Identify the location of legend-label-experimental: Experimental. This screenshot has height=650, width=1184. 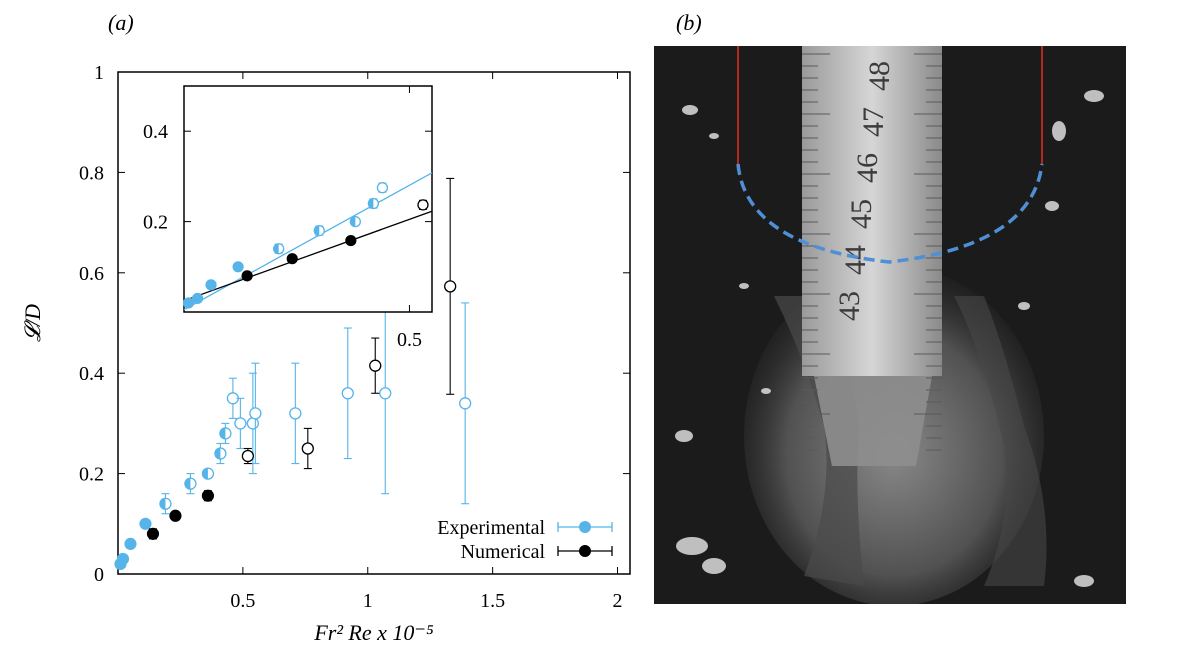
(491, 528).